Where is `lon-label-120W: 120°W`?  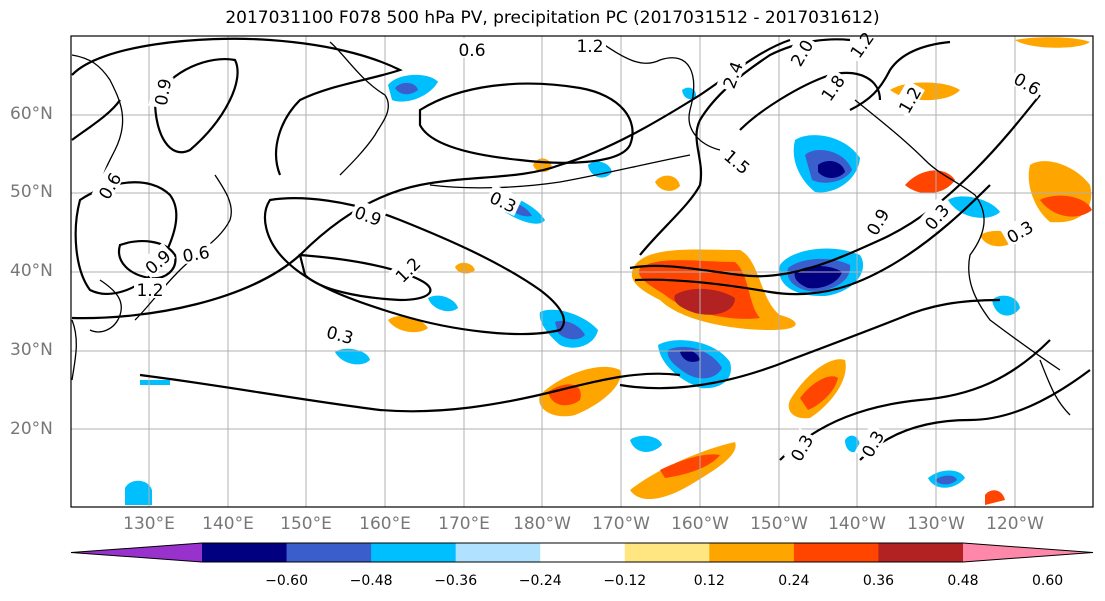
lon-label-120W: 120°W is located at coordinates (1015, 524).